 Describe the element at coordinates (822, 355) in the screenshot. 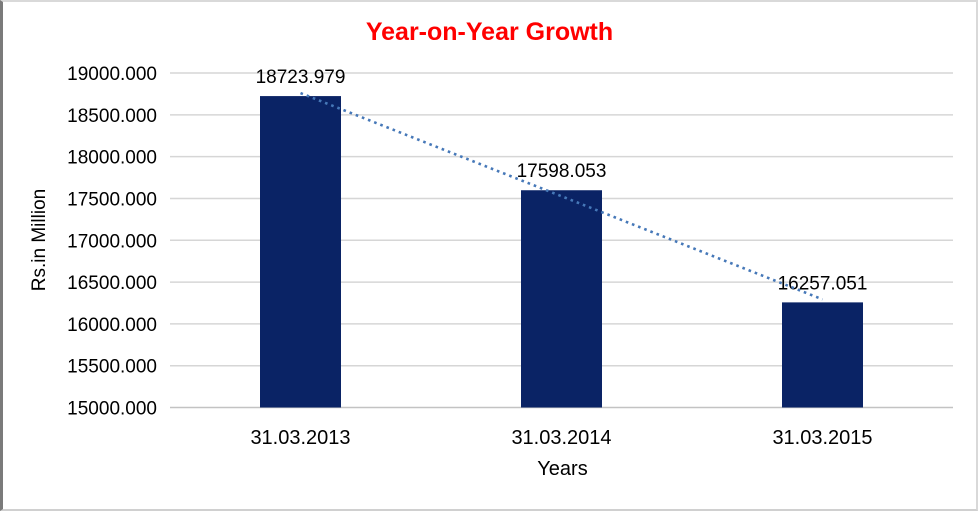

I see `bar-31.03.2015` at that location.